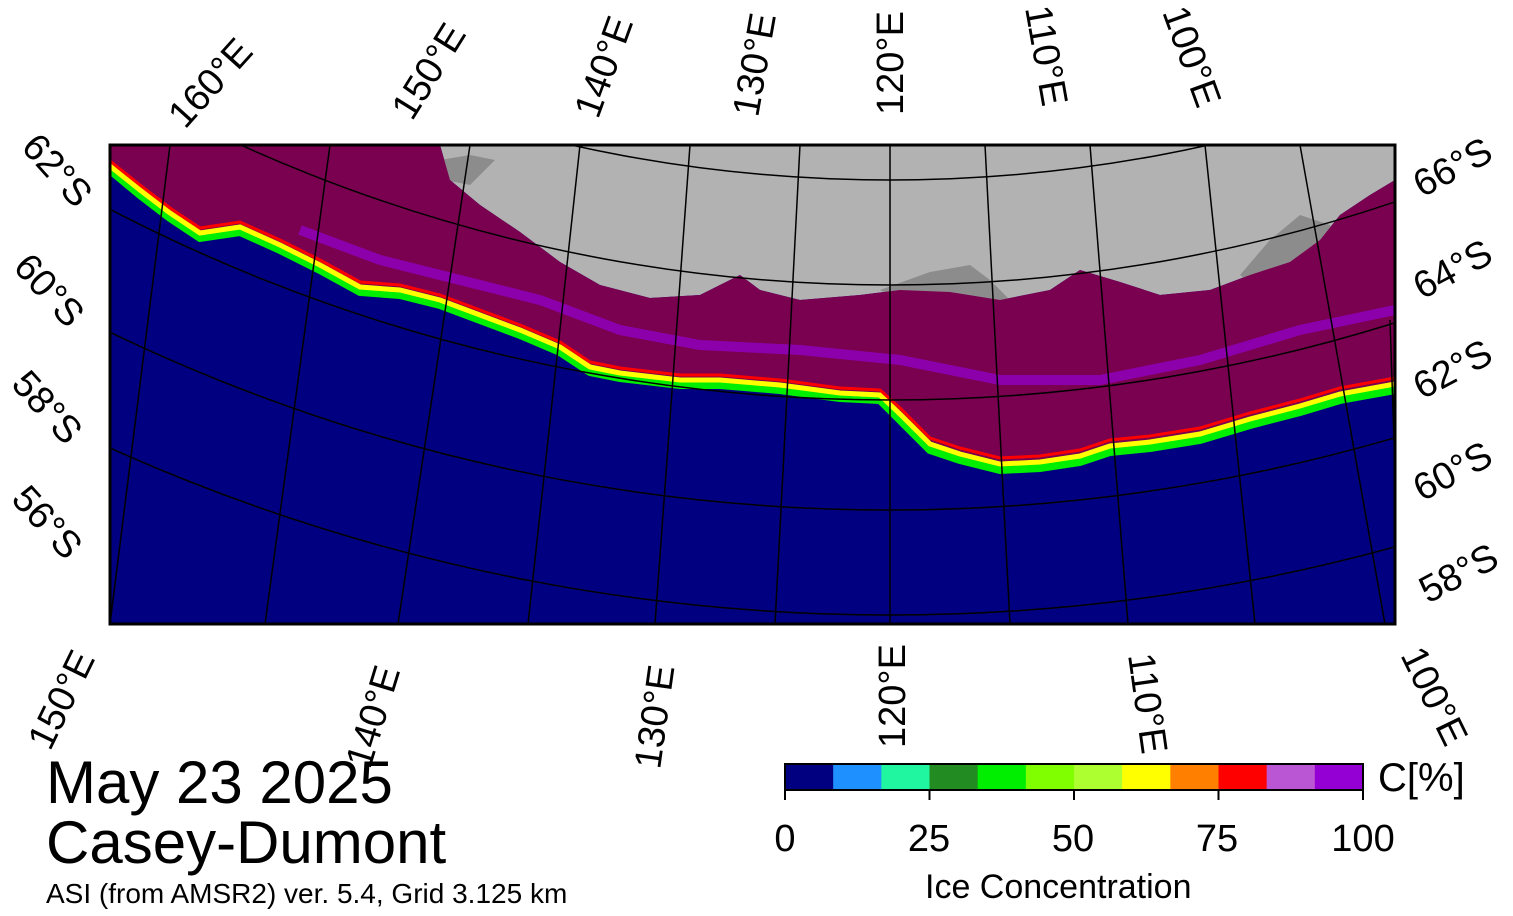  Describe the element at coordinates (219, 782) in the screenshot. I see `map-date: May 23 2025` at that location.